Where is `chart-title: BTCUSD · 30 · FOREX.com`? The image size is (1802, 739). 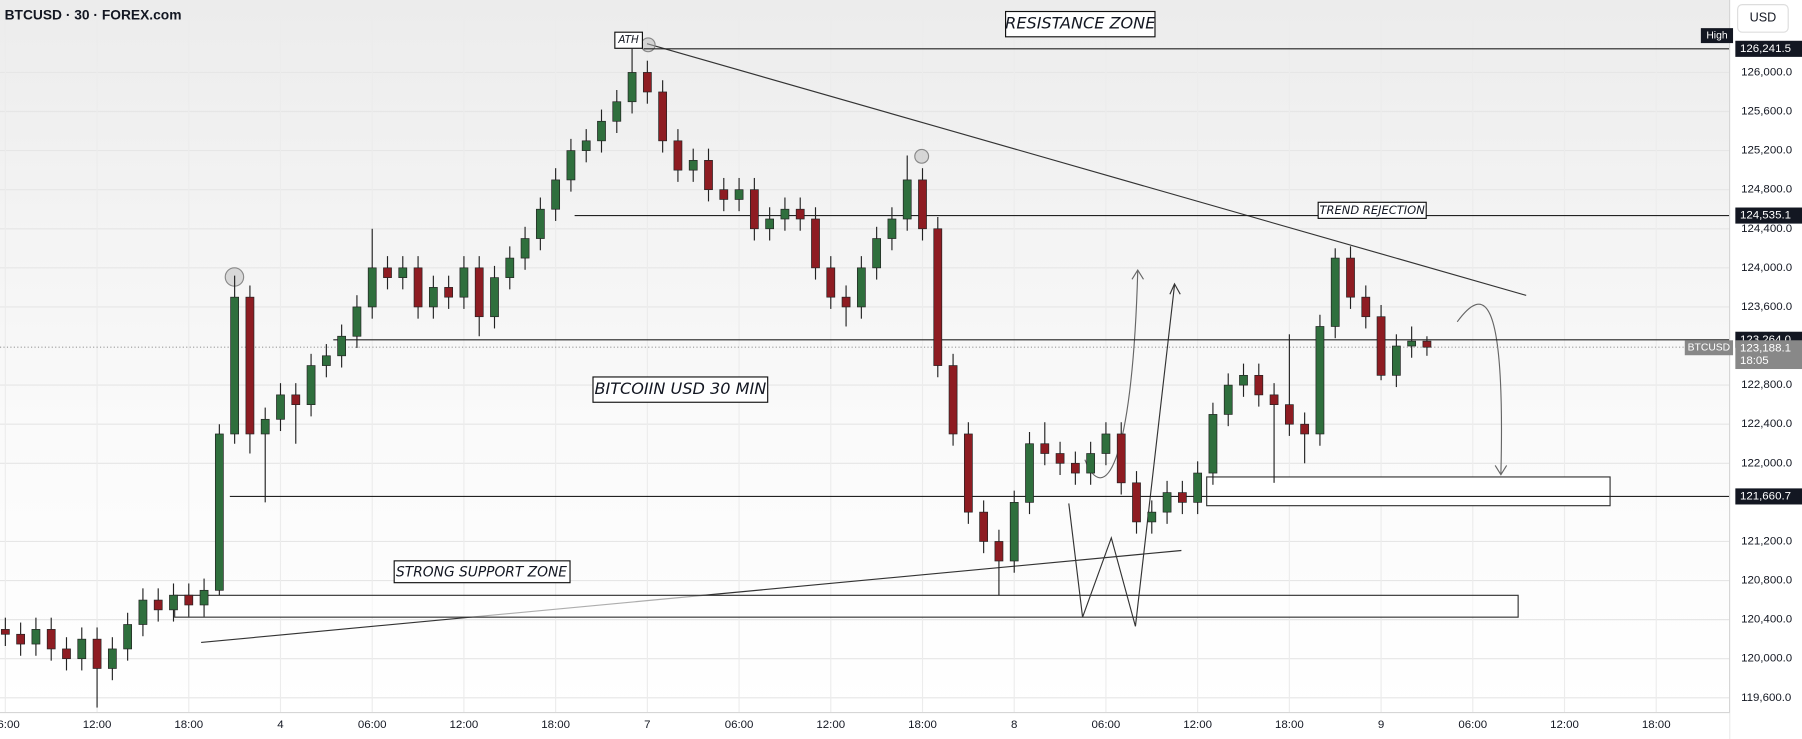 chart-title: BTCUSD · 30 · FOREX.com is located at coordinates (93, 15).